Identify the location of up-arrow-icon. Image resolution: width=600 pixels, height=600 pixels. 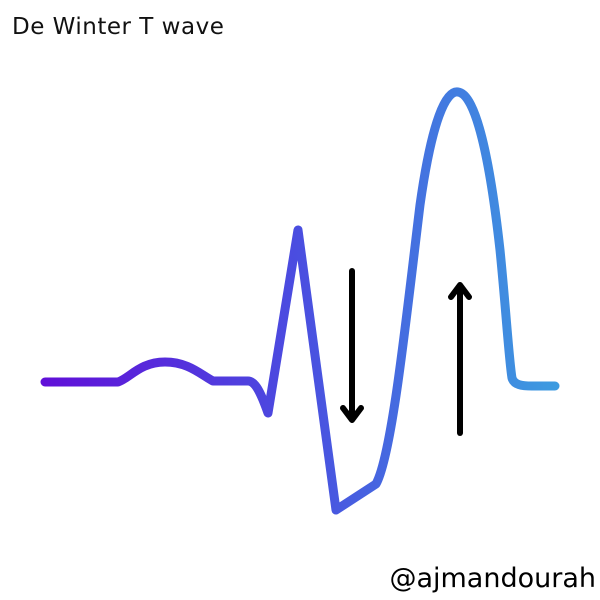
(460, 359).